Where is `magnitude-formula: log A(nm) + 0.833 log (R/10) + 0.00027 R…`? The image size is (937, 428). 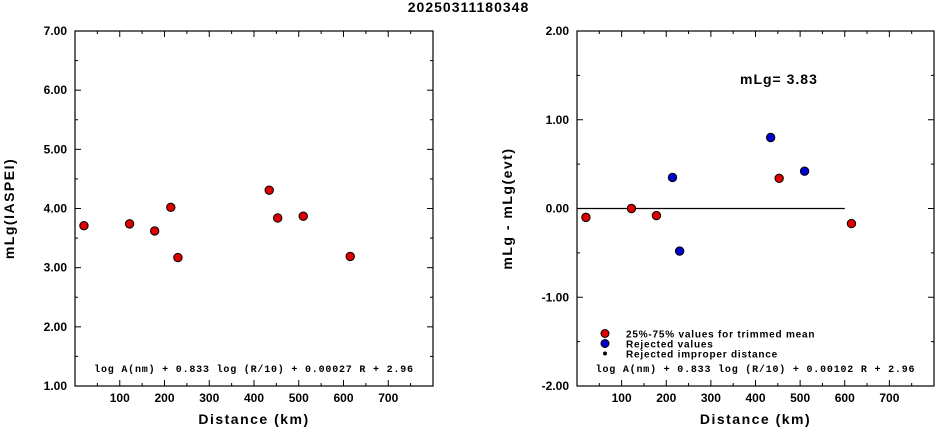
magnitude-formula: log A(nm) + 0.833 log (R/10) + 0.00027 R… is located at coordinates (254, 370).